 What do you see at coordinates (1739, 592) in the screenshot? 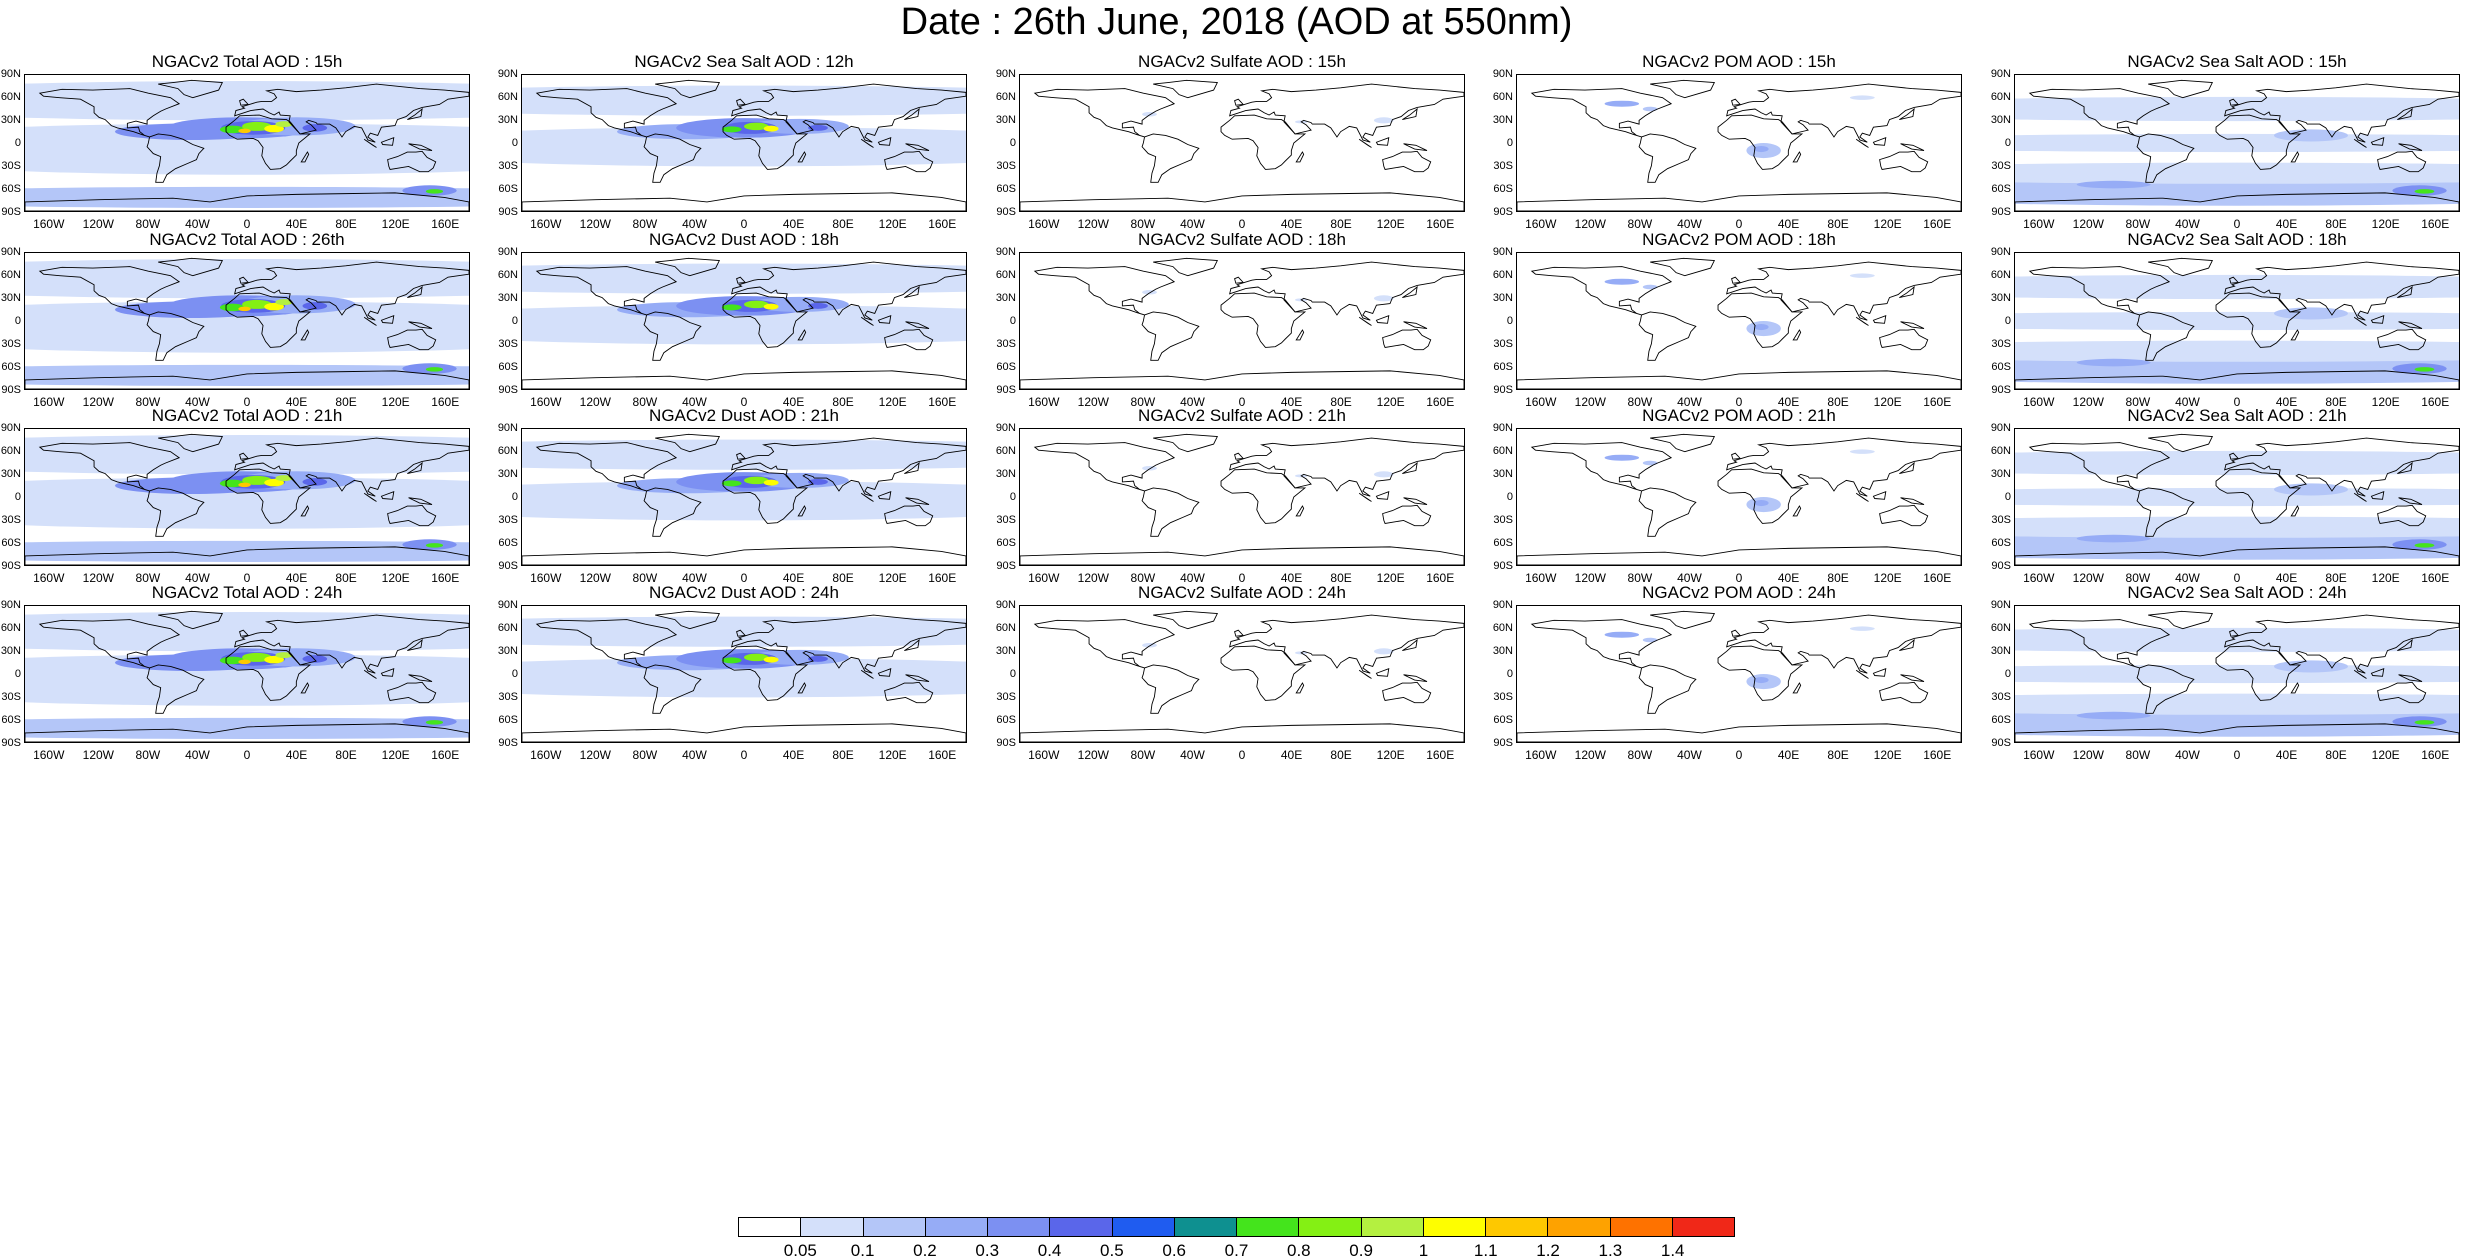
I see `panel-title: NGACv2 POM AOD : 24h` at bounding box center [1739, 592].